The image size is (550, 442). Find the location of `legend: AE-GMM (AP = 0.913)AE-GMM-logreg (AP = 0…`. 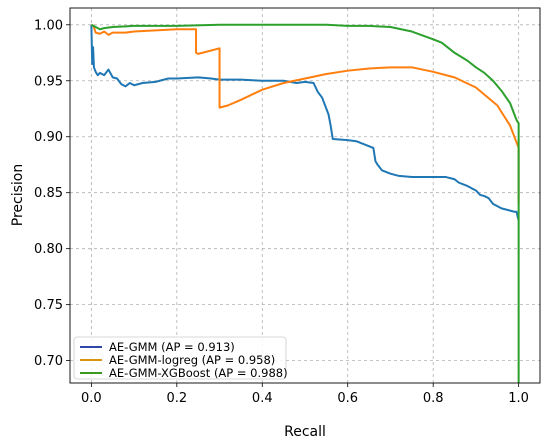

legend: AE-GMM (AP = 0.913)AE-GMM-logreg (AP = 0… is located at coordinates (180, 358).